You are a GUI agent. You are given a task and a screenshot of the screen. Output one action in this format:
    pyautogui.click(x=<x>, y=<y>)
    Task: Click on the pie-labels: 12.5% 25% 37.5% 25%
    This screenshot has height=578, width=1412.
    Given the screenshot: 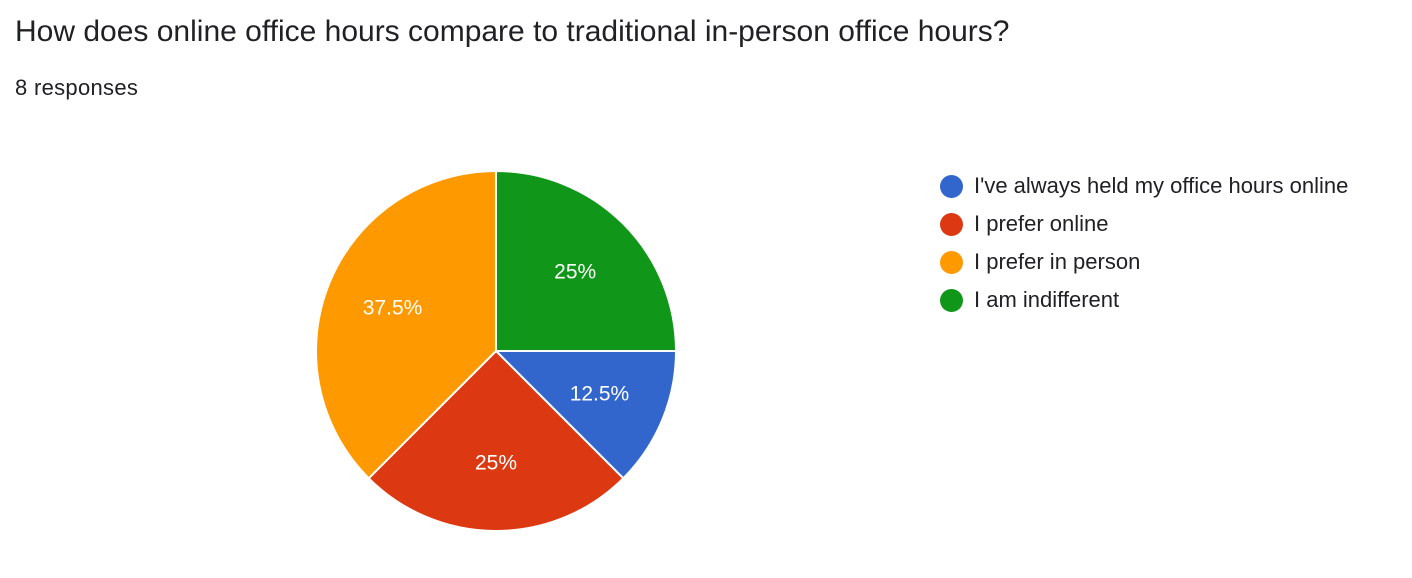 What is the action you would take?
    pyautogui.click(x=496, y=367)
    